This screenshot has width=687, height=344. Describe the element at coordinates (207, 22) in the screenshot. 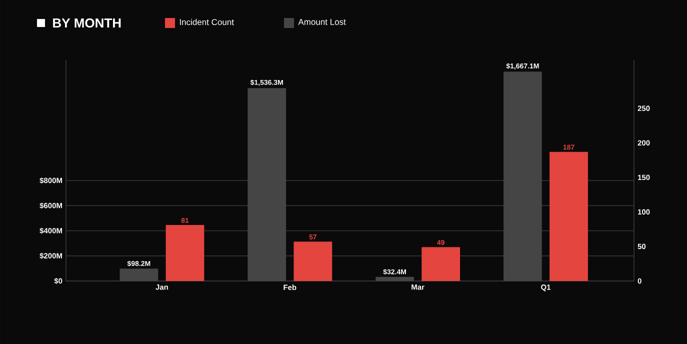

I see `legend-label: Incident Count` at that location.